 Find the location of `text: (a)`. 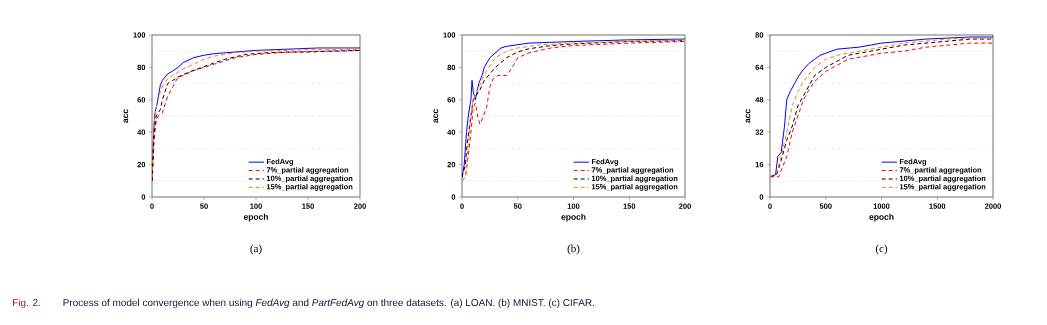

text: (a) is located at coordinates (256, 249).